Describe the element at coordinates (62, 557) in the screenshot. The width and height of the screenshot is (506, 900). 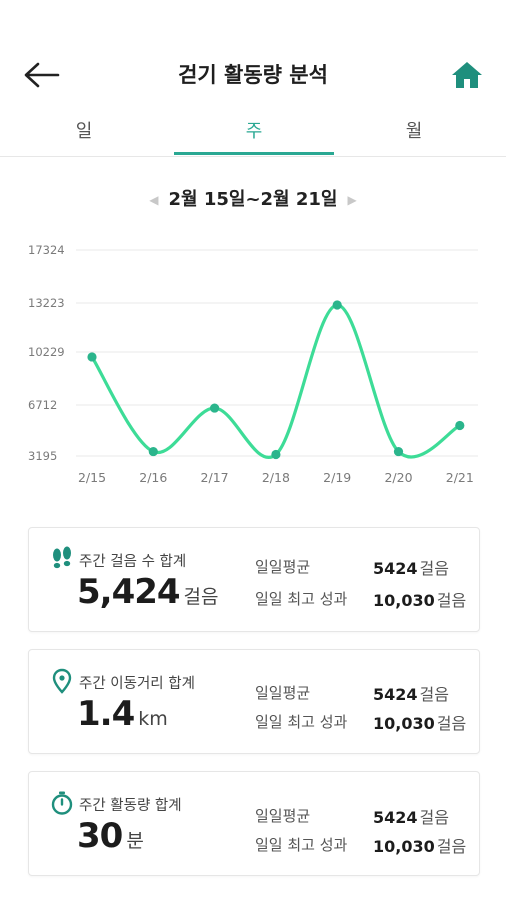
I see `footprints-icon` at that location.